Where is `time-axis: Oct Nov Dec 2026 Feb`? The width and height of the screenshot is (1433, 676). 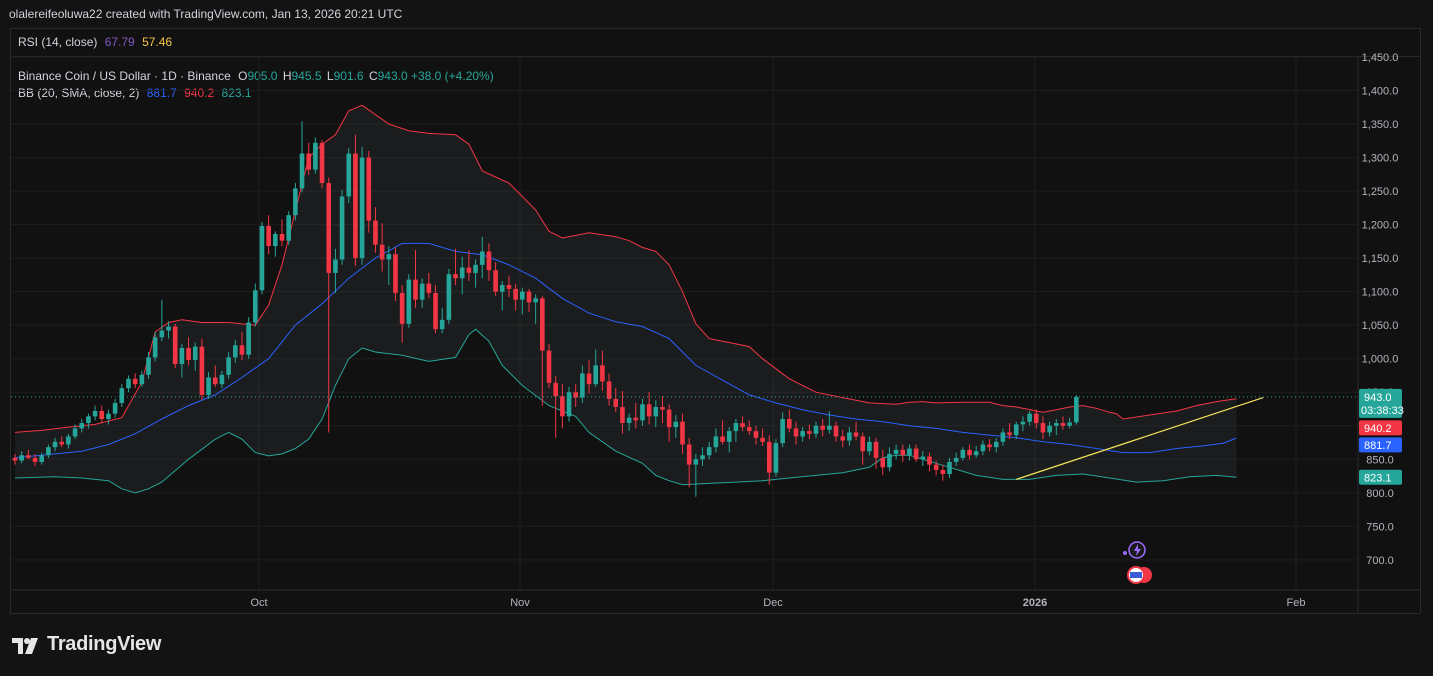
time-axis: Oct Nov Dec 2026 Feb is located at coordinates (715, 599).